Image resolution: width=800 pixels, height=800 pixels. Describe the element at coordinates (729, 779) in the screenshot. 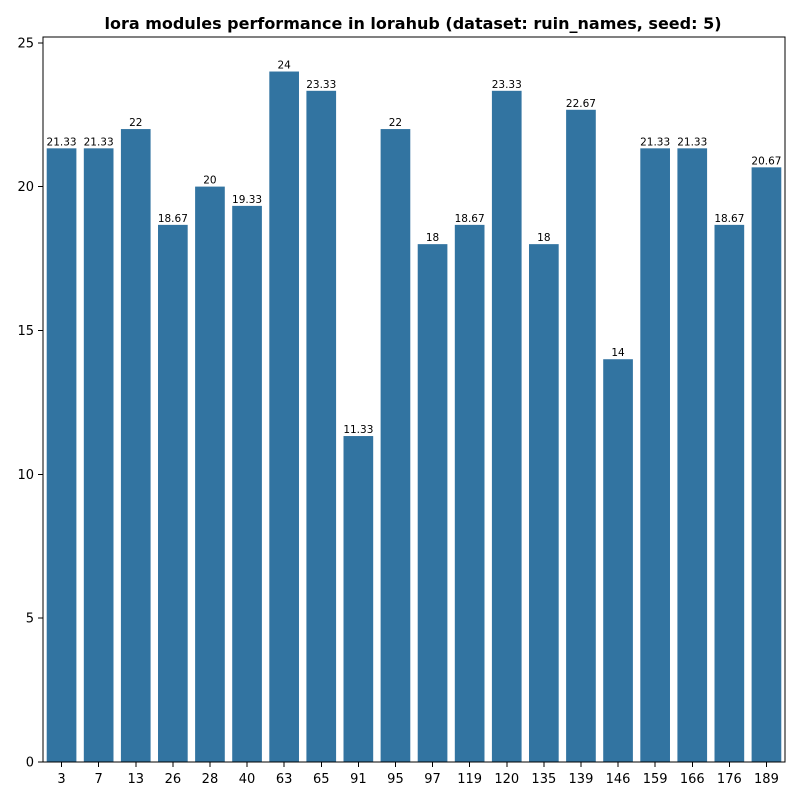

I see `x-tick-label: 176` at that location.